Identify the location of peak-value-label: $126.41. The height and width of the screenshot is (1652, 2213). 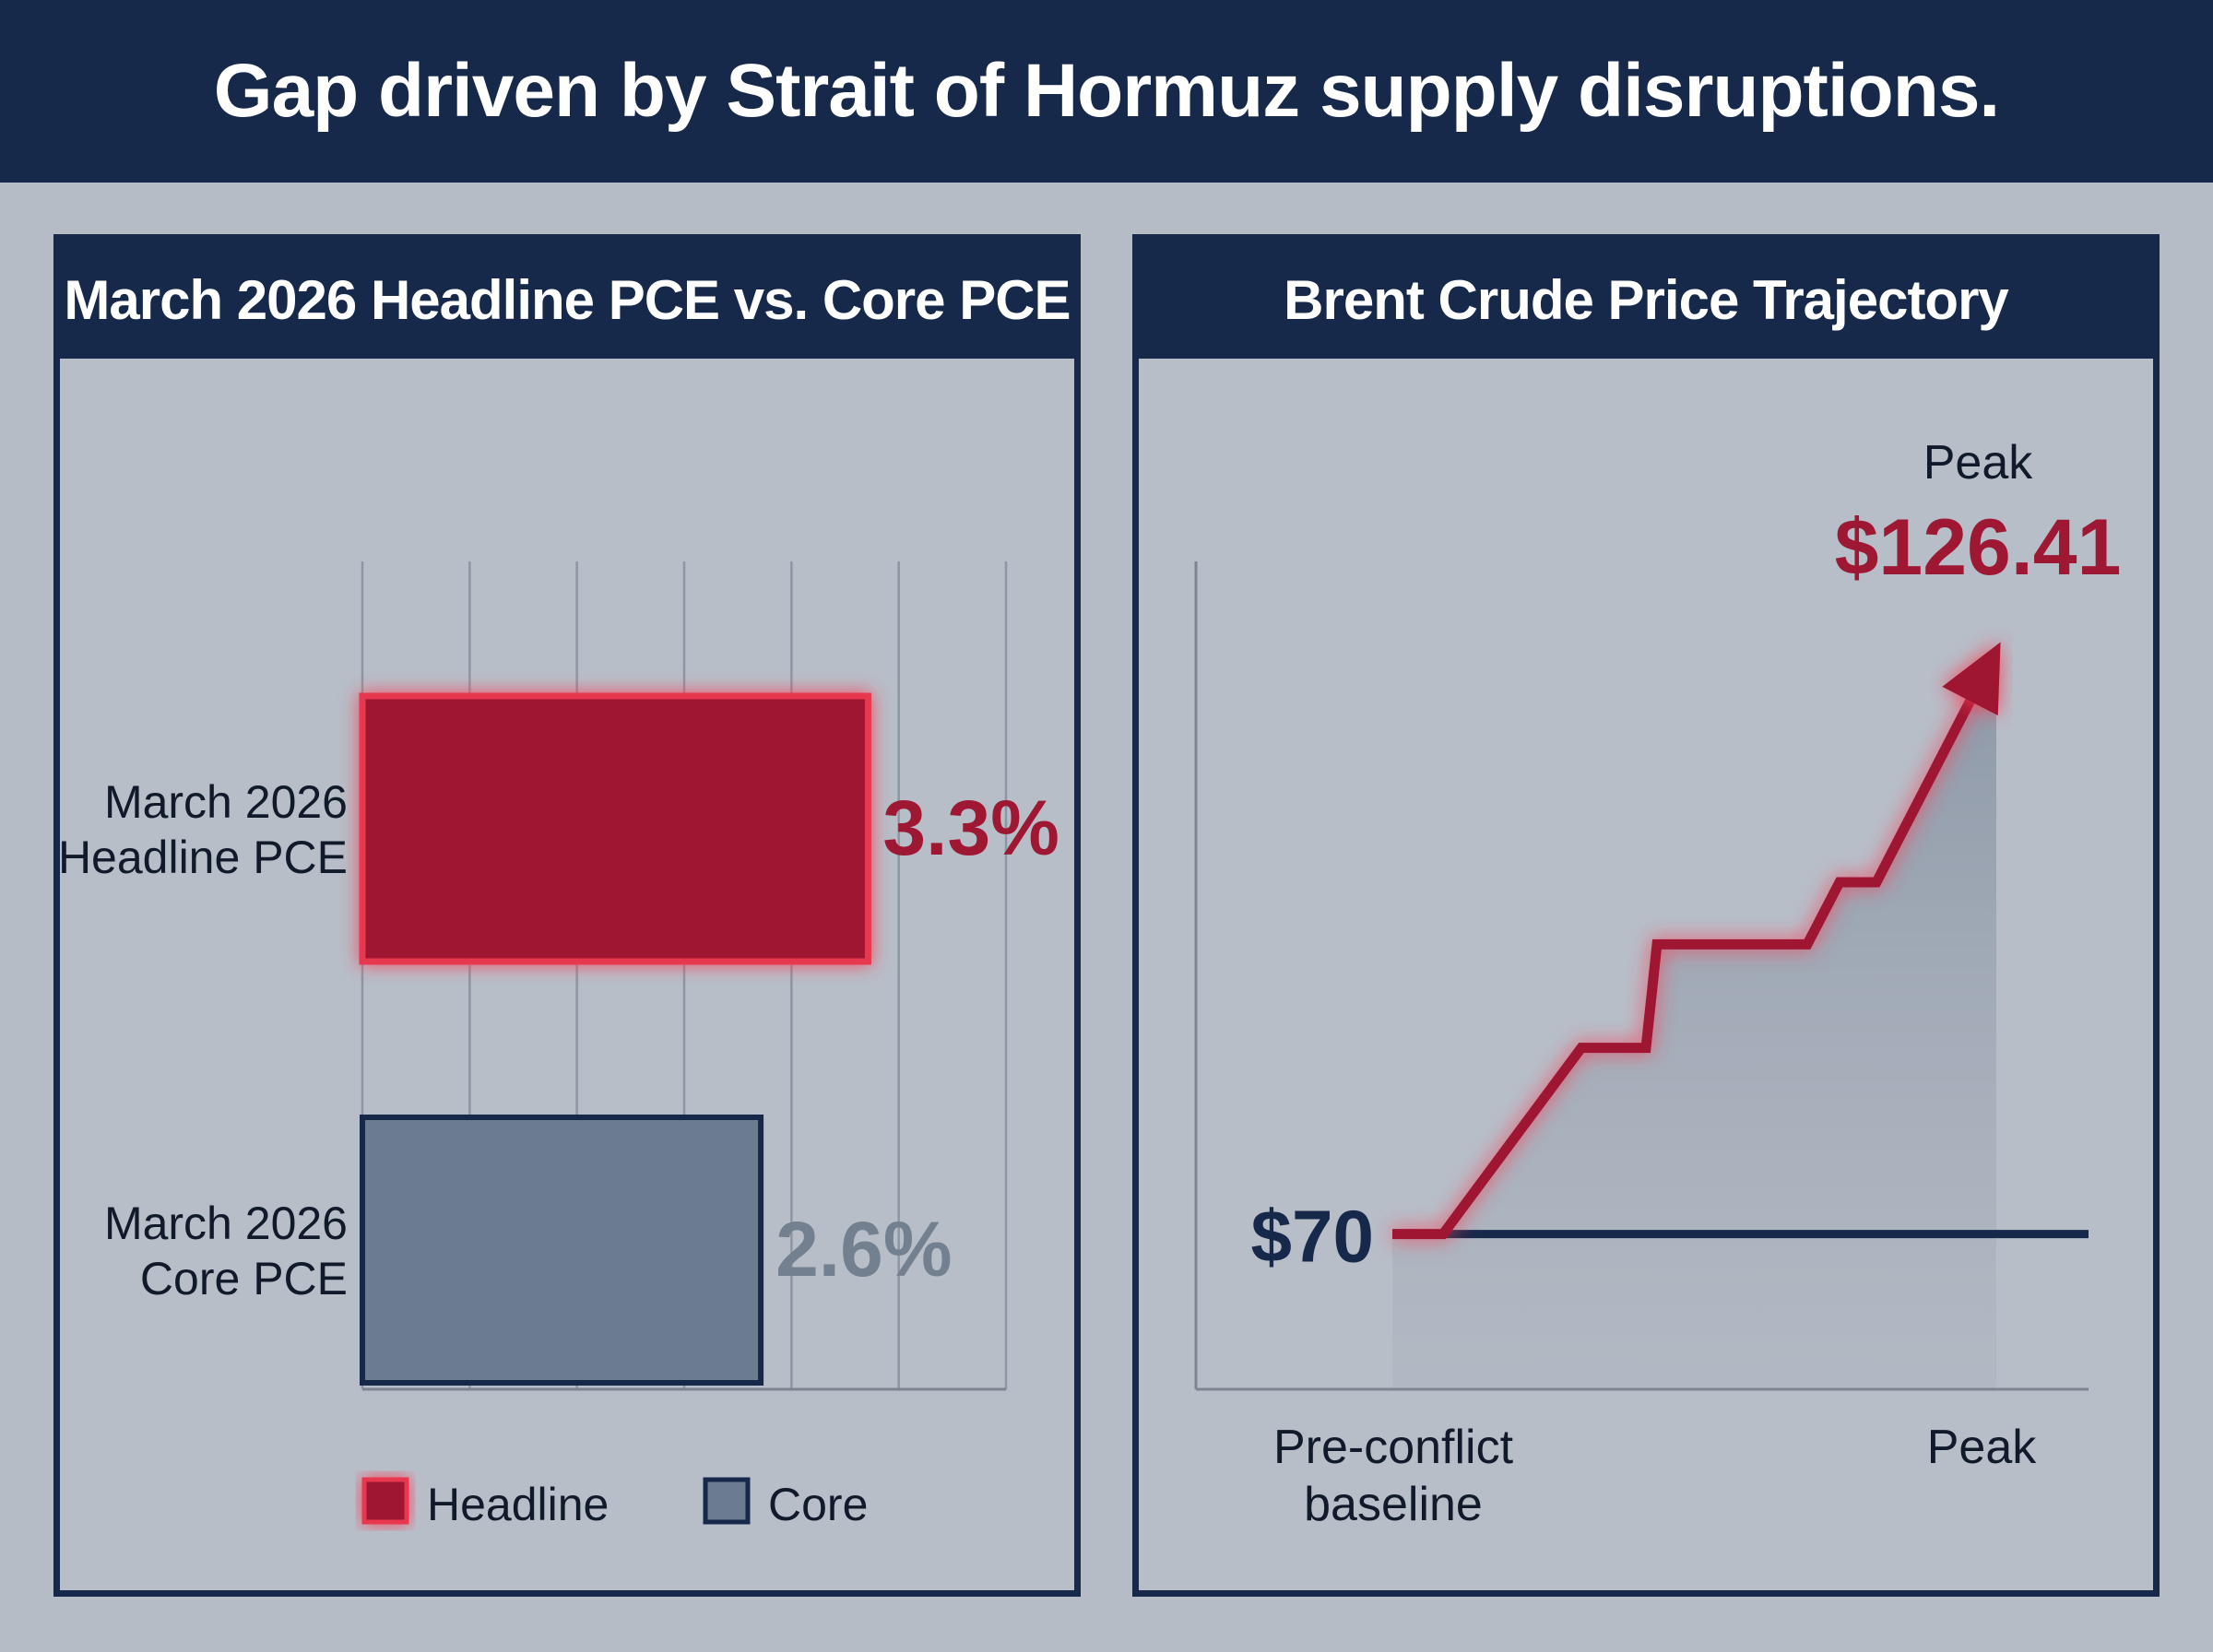
(1978, 547).